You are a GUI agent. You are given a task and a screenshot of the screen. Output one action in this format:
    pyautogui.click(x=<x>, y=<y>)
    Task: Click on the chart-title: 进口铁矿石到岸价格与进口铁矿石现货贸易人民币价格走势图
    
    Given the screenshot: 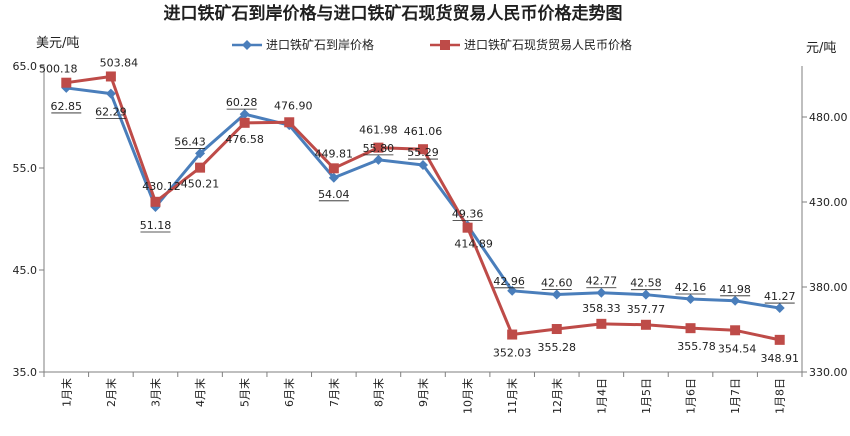 What is the action you would take?
    pyautogui.click(x=393, y=13)
    